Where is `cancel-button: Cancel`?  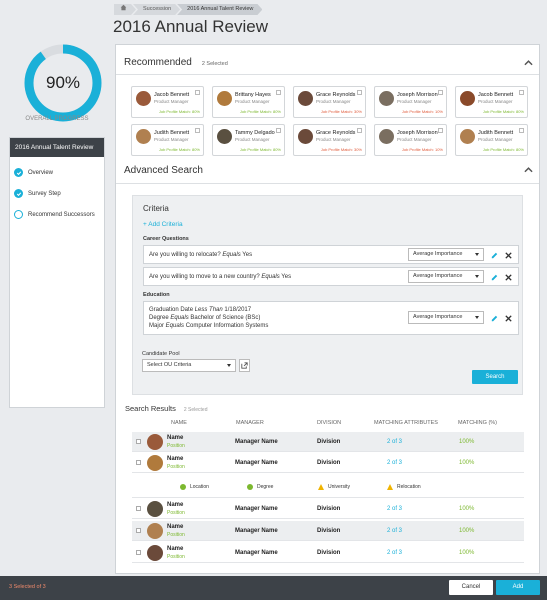
cancel-button: Cancel is located at coordinates (471, 587).